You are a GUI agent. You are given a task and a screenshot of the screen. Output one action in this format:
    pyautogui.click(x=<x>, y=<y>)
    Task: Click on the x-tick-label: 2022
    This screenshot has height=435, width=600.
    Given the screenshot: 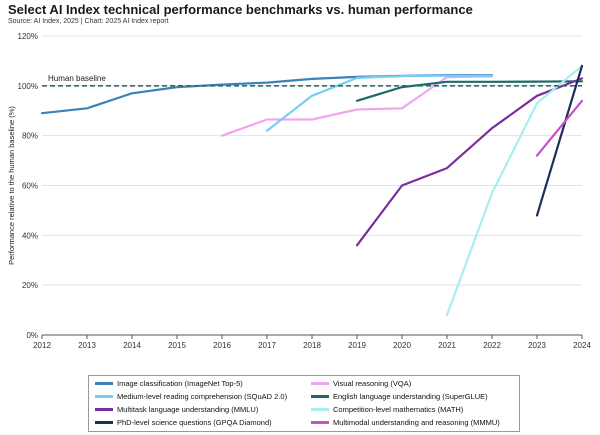 What is the action you would take?
    pyautogui.click(x=492, y=345)
    